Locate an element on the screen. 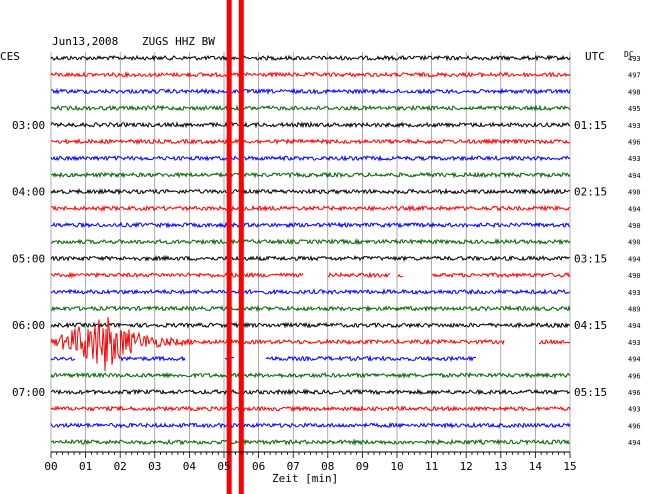 This screenshot has height=494, width=650. x-tick-label-6: 06 is located at coordinates (258, 466).